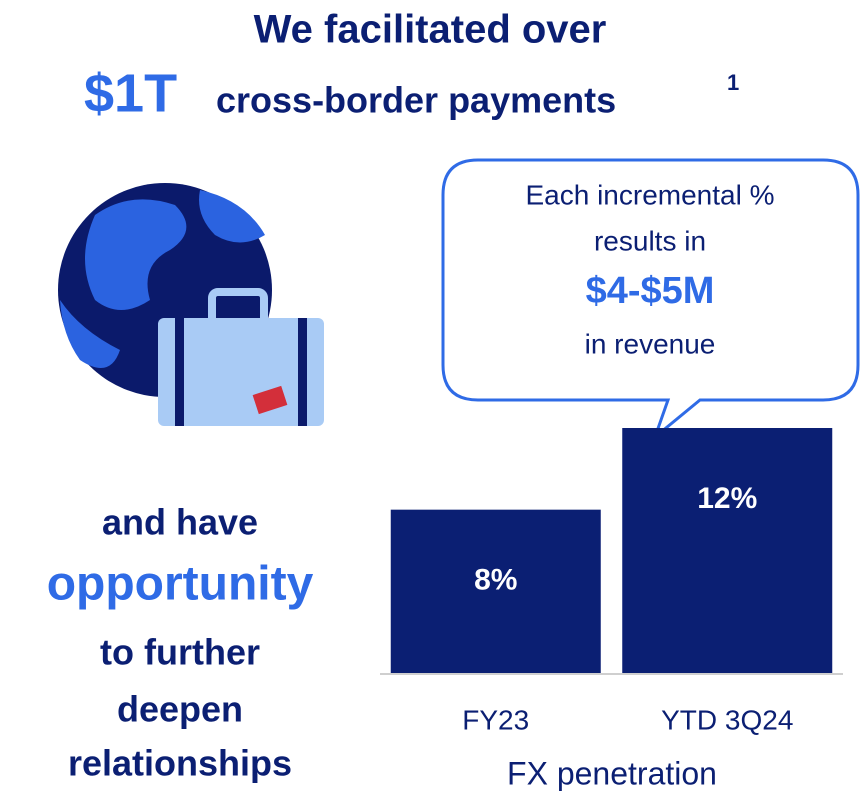 The height and width of the screenshot is (808, 861). What do you see at coordinates (650, 343) in the screenshot?
I see `callout-text: in revenue` at bounding box center [650, 343].